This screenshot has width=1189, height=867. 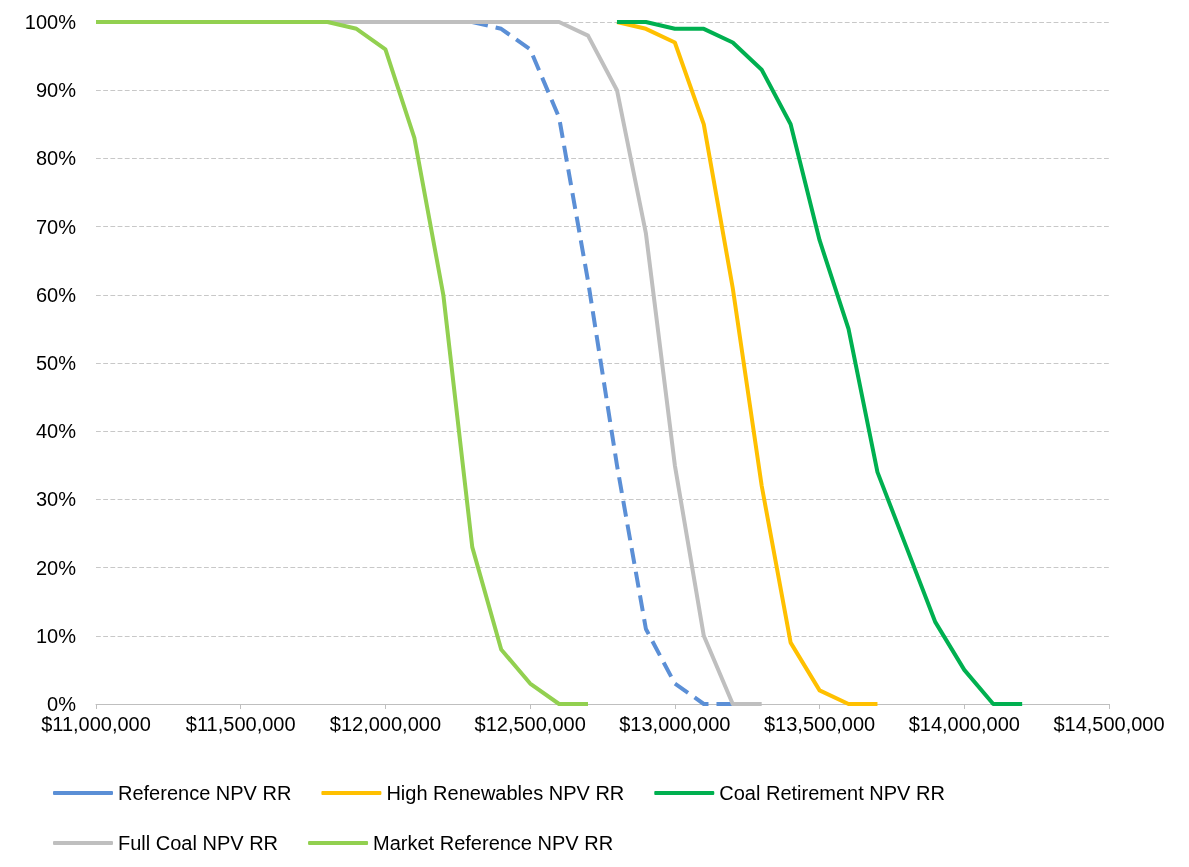 I want to click on x-tick-label: $13,000,000, so click(x=675, y=724).